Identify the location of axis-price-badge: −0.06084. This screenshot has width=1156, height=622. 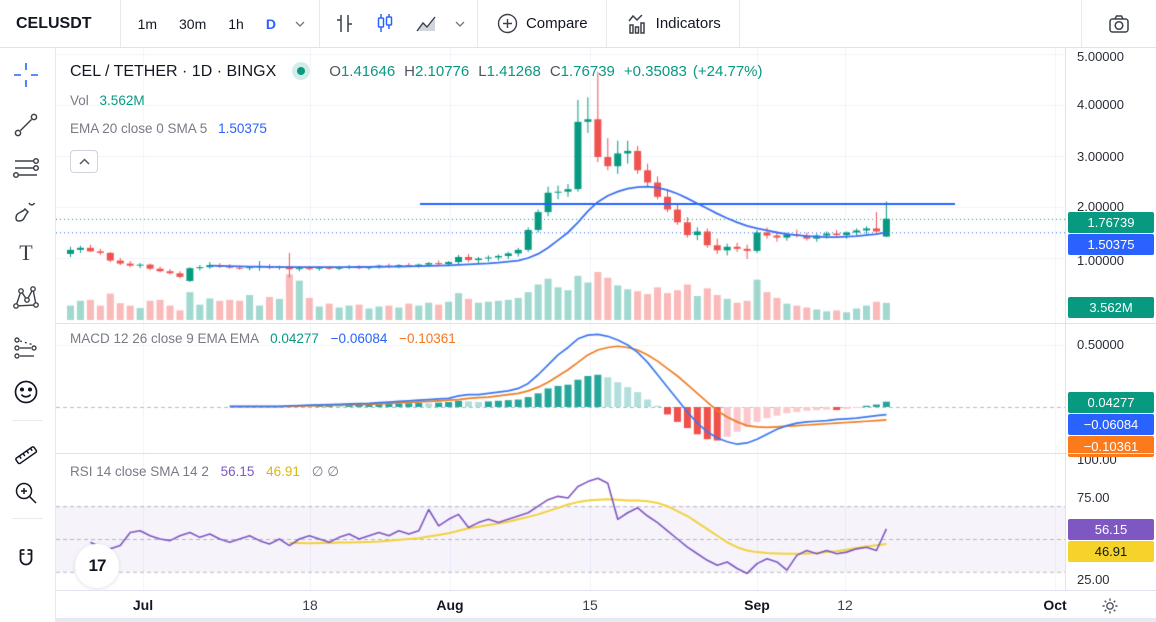
(1111, 424).